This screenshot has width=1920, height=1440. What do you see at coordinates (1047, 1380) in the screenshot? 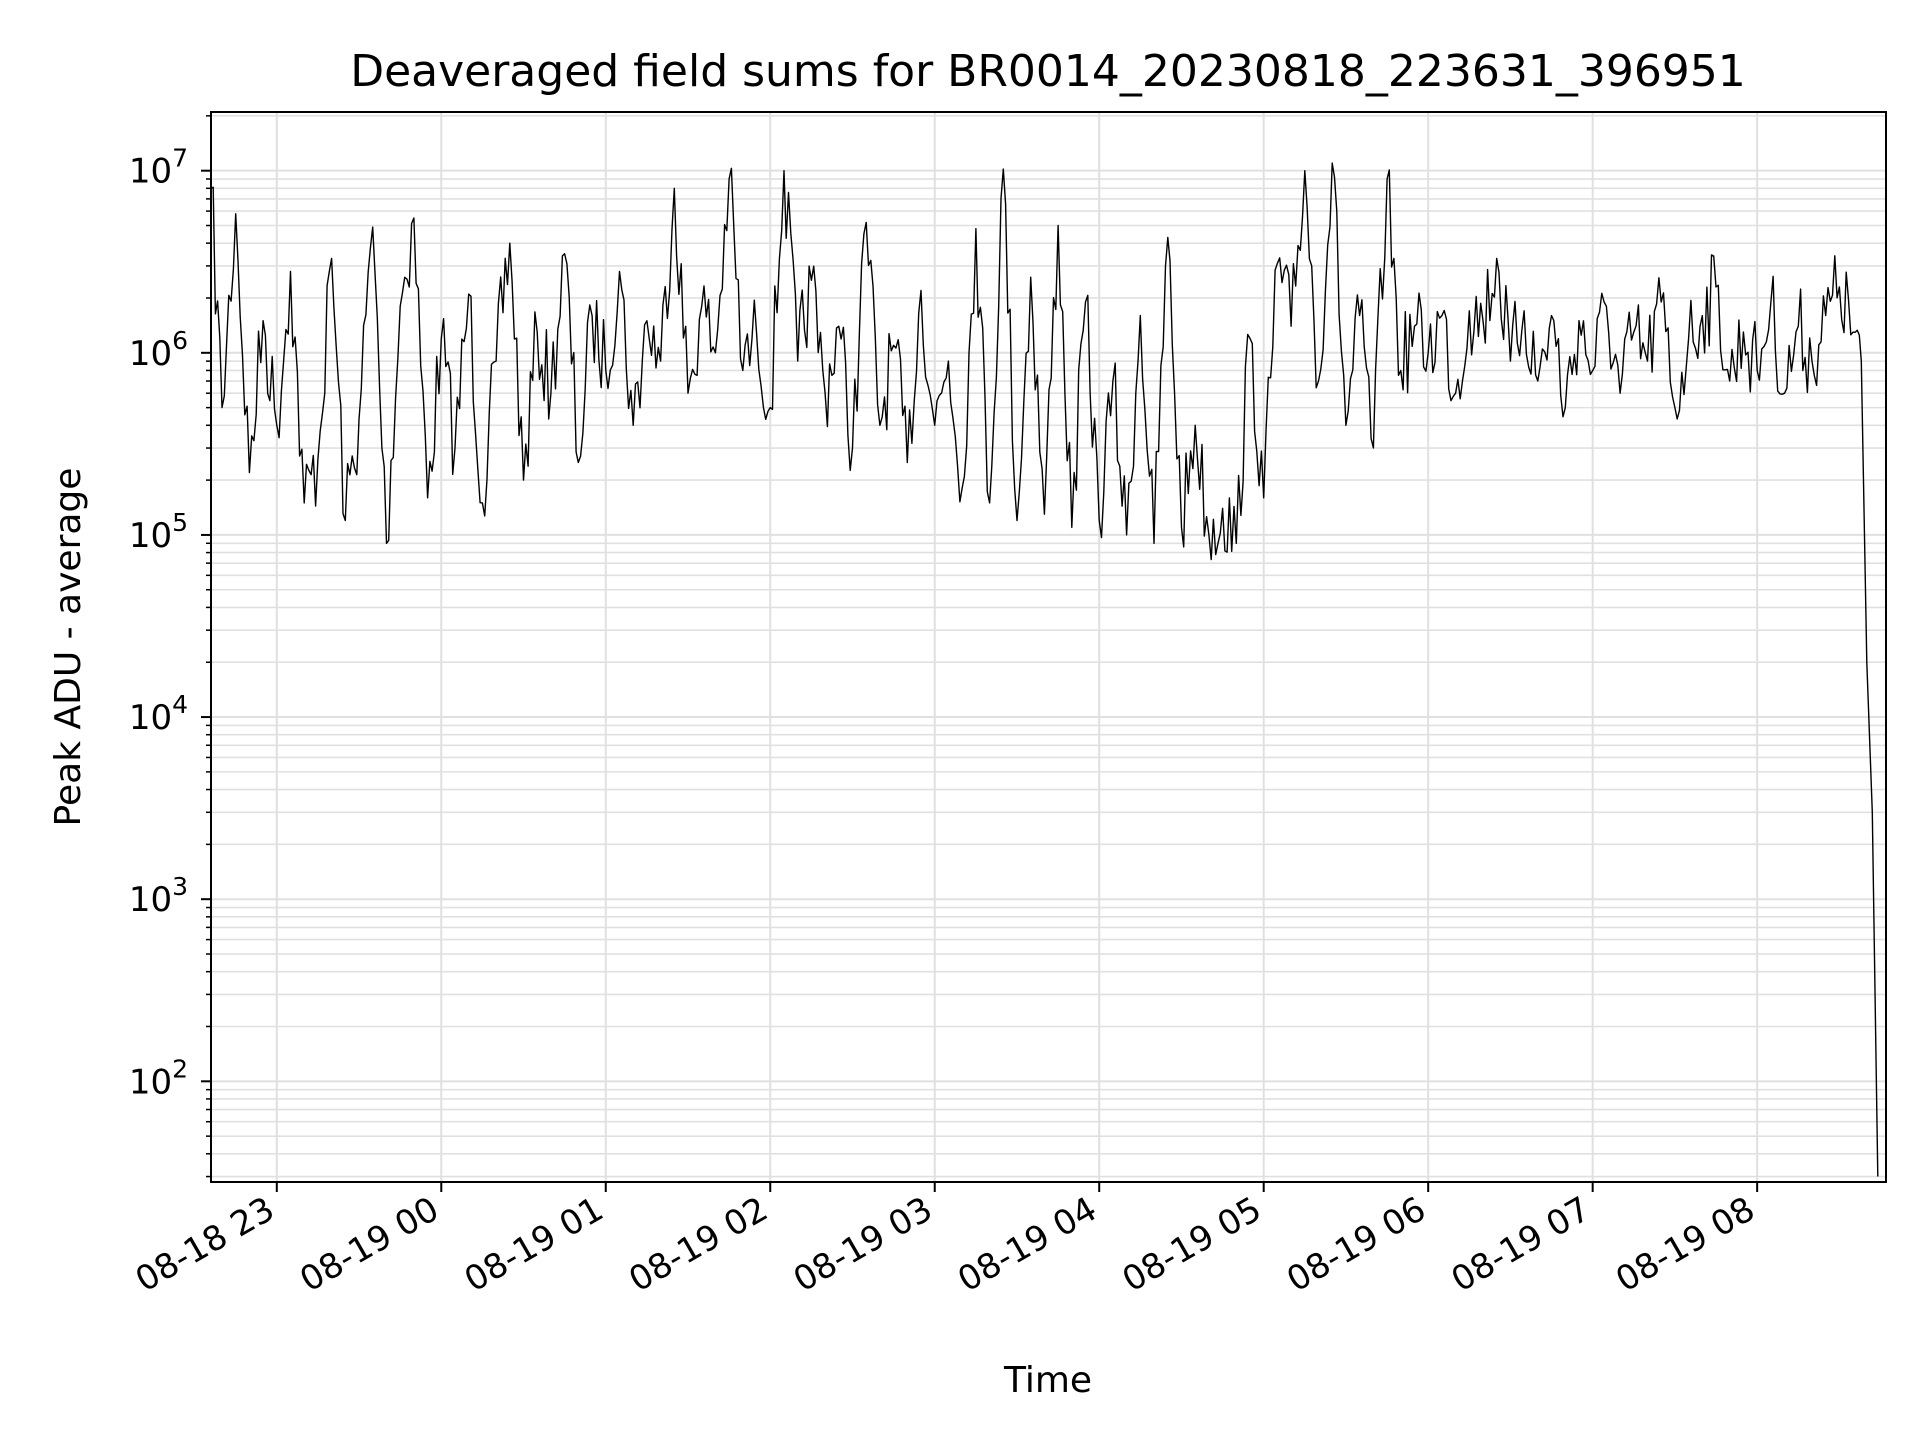
I see `x-axis-label: Time` at bounding box center [1047, 1380].